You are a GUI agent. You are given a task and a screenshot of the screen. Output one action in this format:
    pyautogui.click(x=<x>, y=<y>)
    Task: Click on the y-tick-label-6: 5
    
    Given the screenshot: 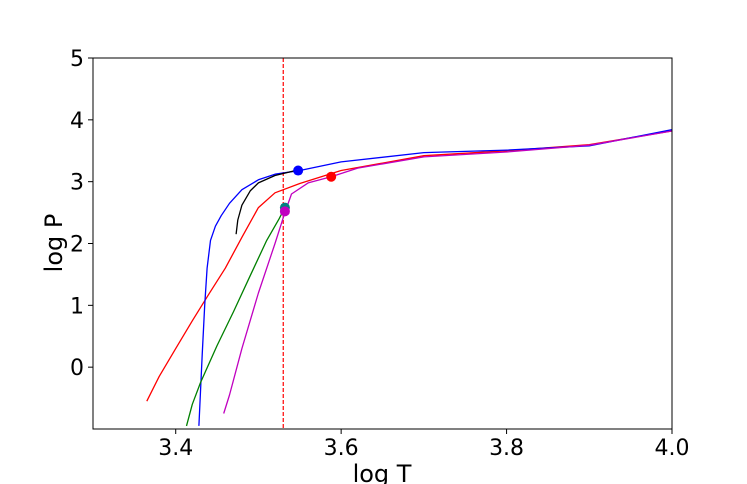 What is the action you would take?
    pyautogui.click(x=77, y=59)
    